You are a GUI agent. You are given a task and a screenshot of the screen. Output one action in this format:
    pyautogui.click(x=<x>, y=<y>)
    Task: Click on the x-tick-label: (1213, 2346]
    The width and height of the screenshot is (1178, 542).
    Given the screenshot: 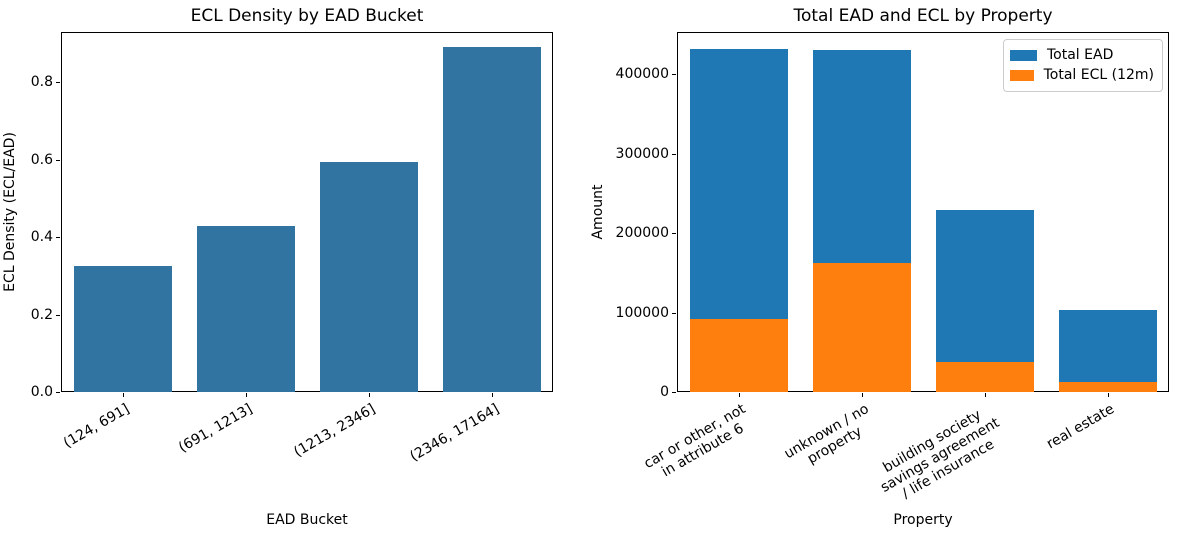 What is the action you would take?
    pyautogui.click(x=335, y=431)
    